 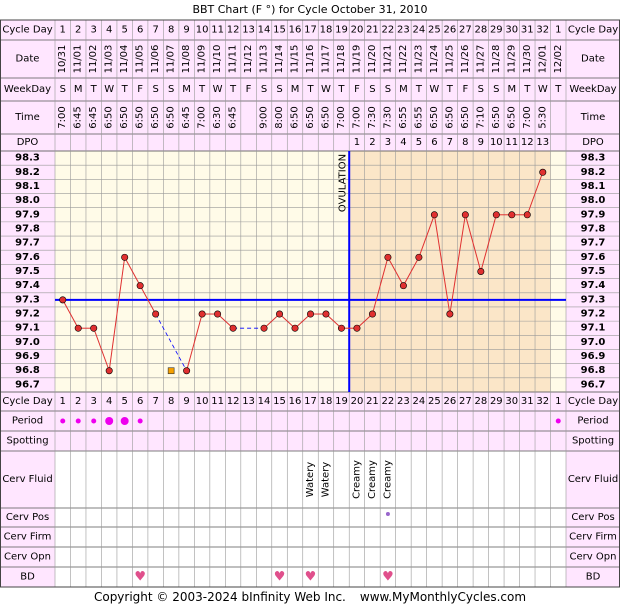 What do you see at coordinates (372, 401) in the screenshot?
I see `cycle-day-cell-bottom: 21` at bounding box center [372, 401].